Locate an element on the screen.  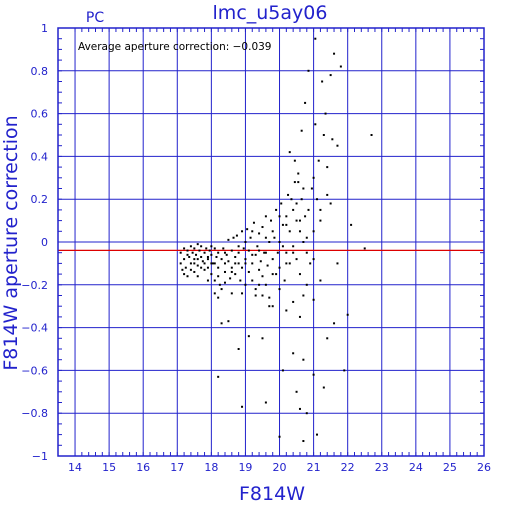
y-tick-label: −0.2 is located at coordinates (34, 285).